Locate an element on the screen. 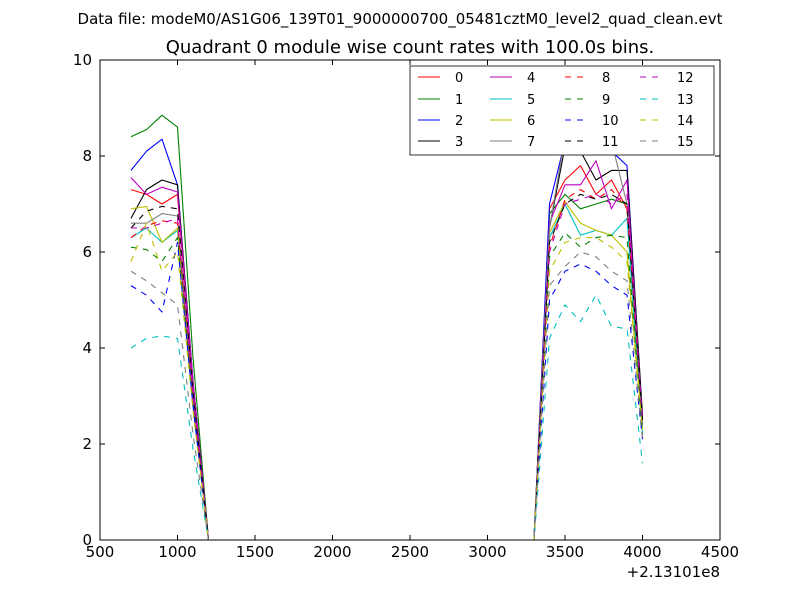  legend-label-11: 11 is located at coordinates (610, 142).